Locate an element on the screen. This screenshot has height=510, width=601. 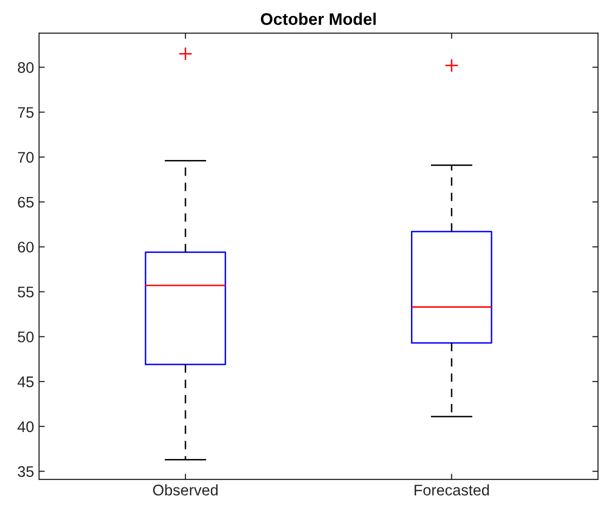
y-tick-label: 50 is located at coordinates (26, 337).